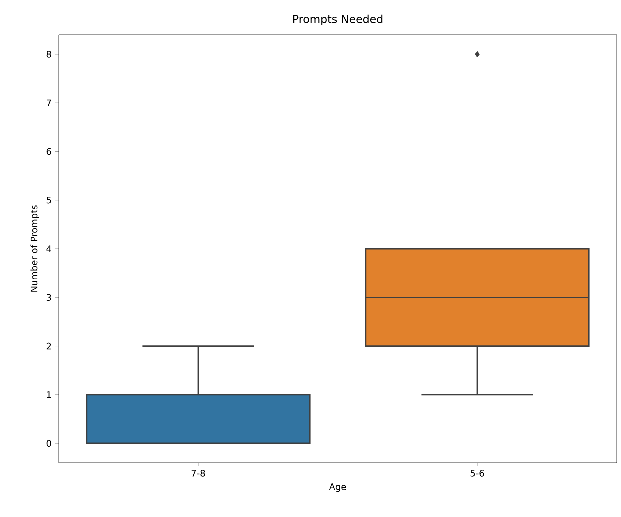 The width and height of the screenshot is (621, 517). What do you see at coordinates (477, 473) in the screenshot?
I see `x-tick-label: 5-6` at bounding box center [477, 473].